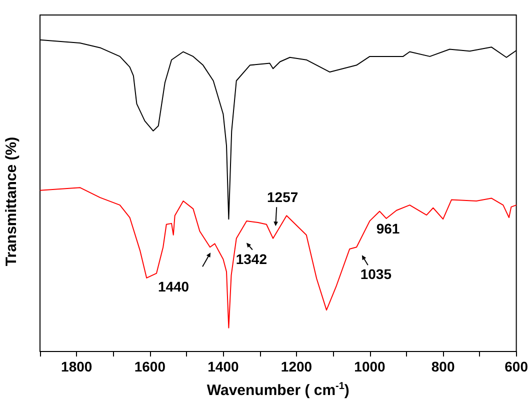 Image resolution: width=531 pixels, height=403 pixels. I want to click on annotation: 1257, so click(282, 197).